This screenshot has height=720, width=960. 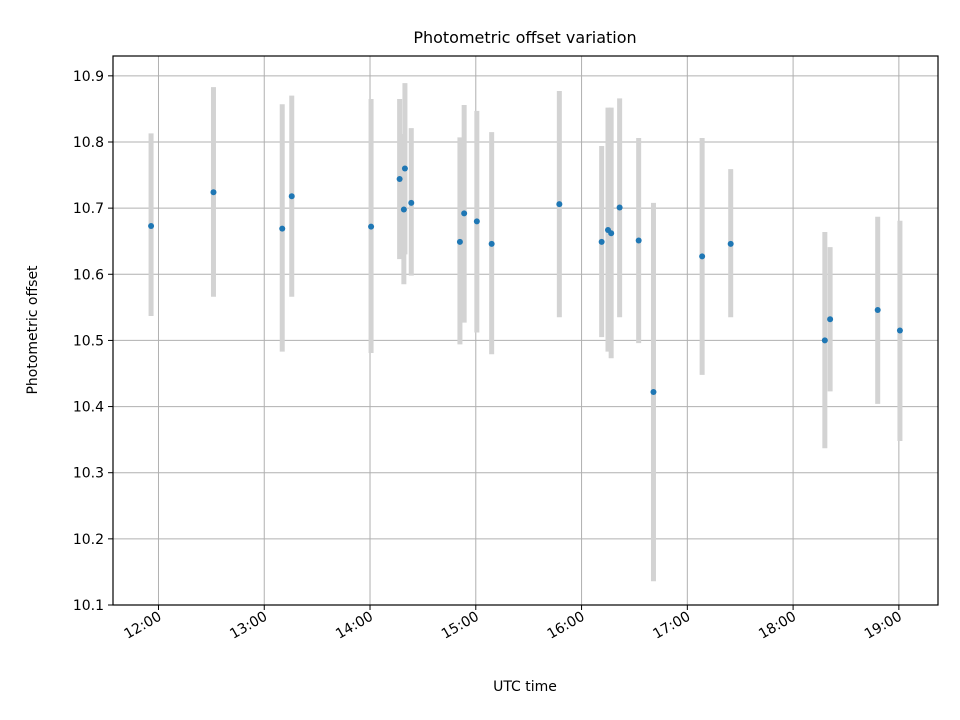 What do you see at coordinates (33, 330) in the screenshot?
I see `y-axis-label: Photometric offset` at bounding box center [33, 330].